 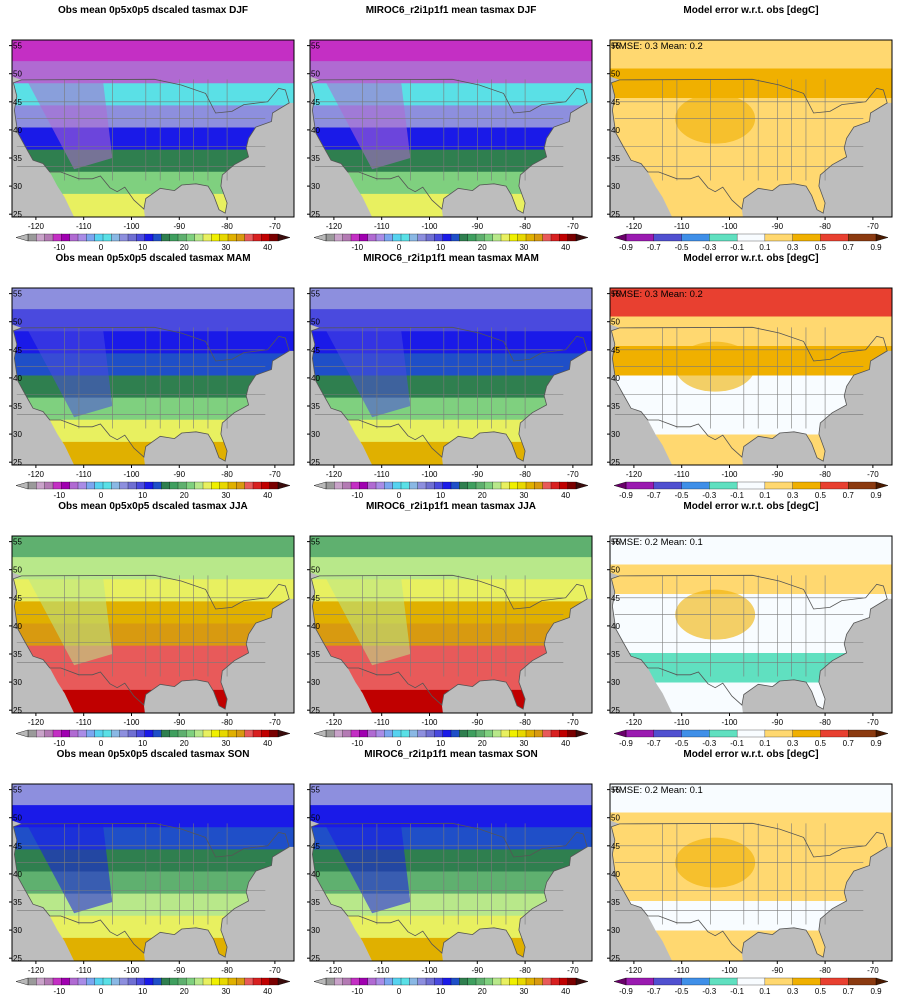 I want to click on y-tick-label: 35, so click(x=615, y=406).